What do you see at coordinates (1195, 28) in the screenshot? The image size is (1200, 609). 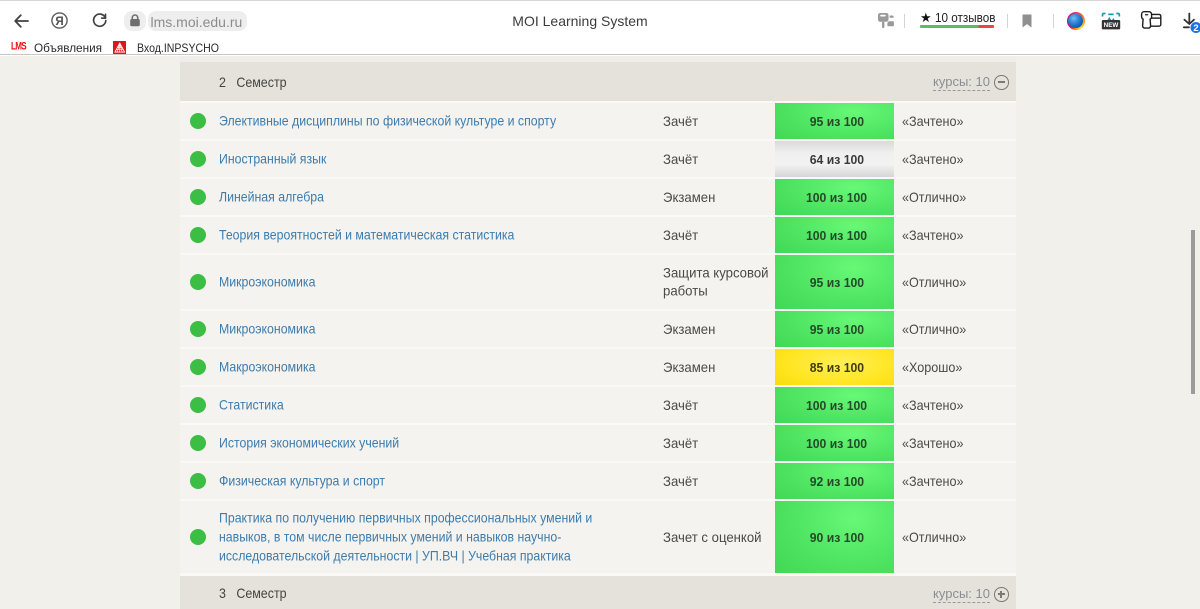 I see `svg-text: 2` at bounding box center [1195, 28].